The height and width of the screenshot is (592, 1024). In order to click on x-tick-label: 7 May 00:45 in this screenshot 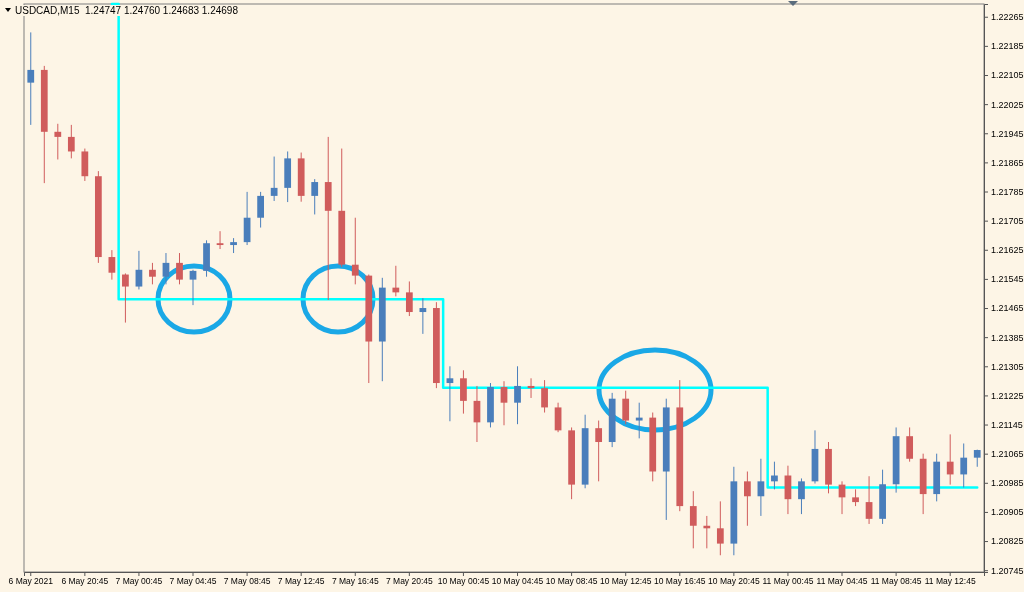, I will do `click(139, 581)`.